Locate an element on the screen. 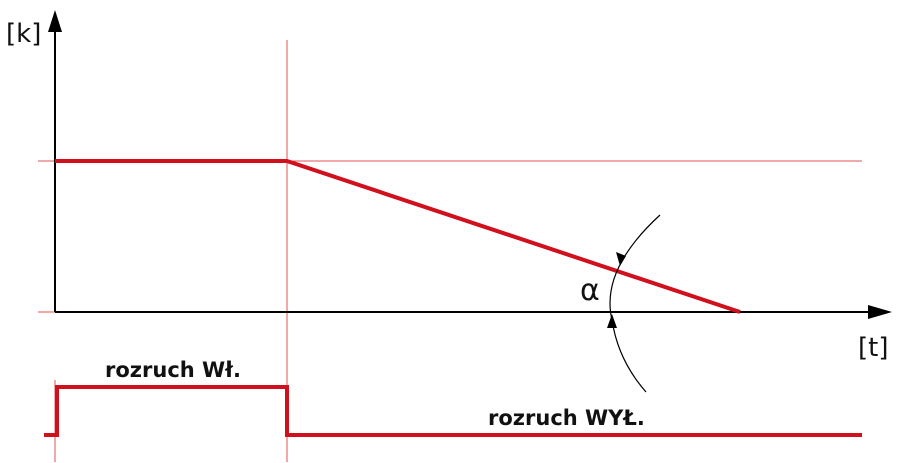 The width and height of the screenshot is (900, 463). y-axis-arrow is located at coordinates (55, 21).